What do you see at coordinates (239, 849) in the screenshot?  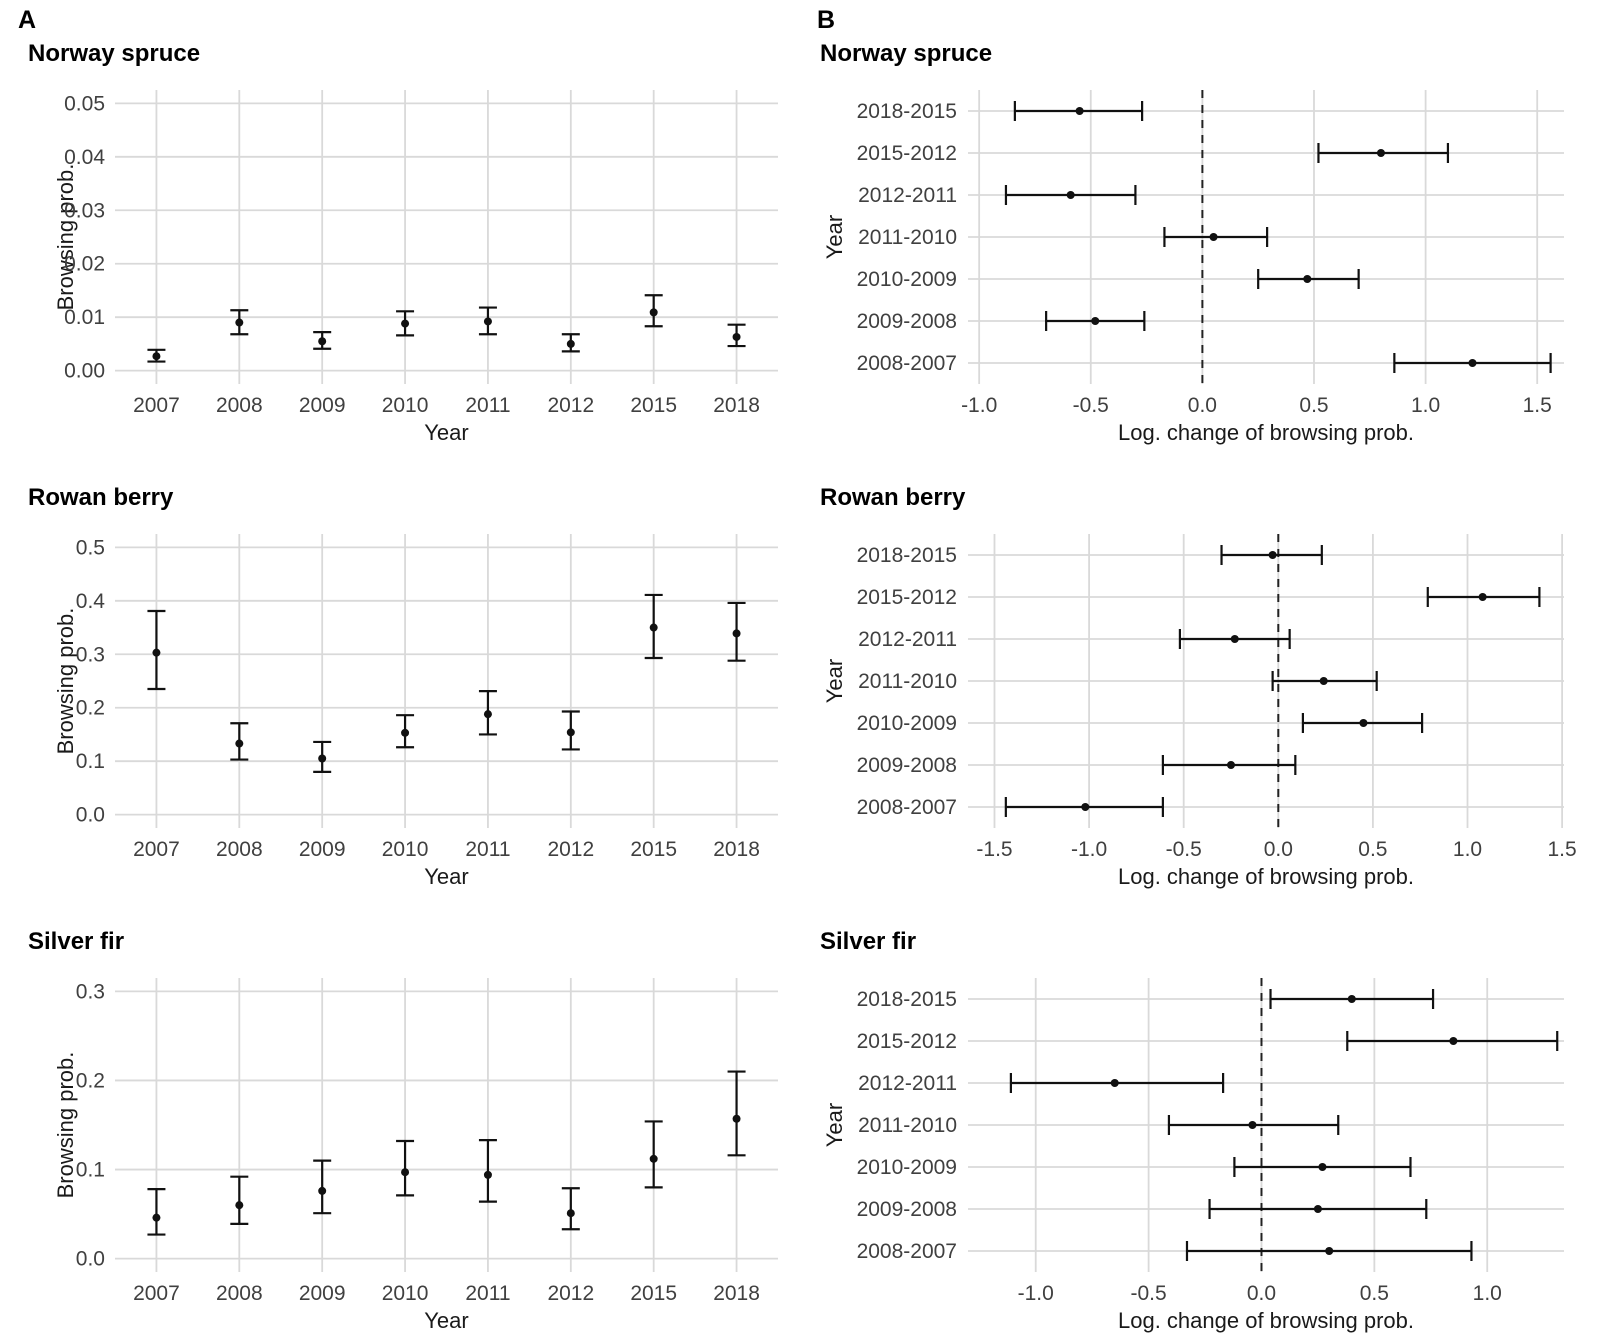 I see `axis-tick-label: 2008` at bounding box center [239, 849].